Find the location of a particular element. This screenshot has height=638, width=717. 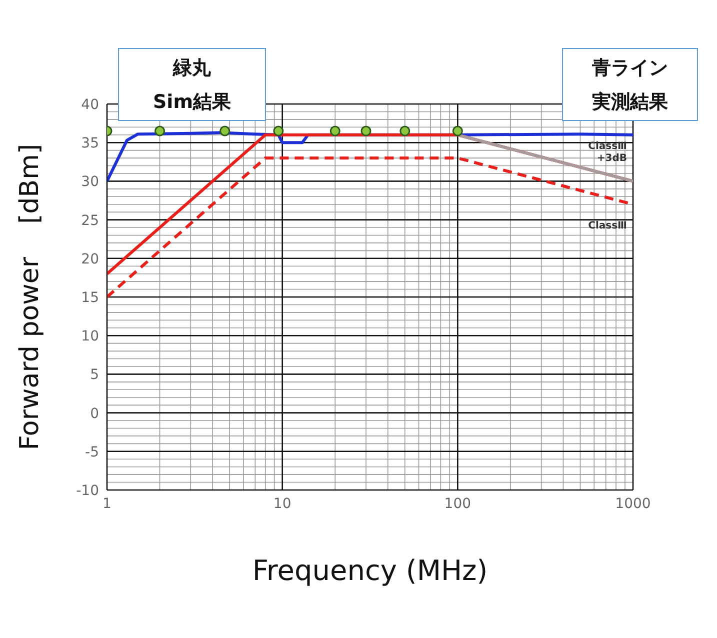

y-tick-label: 10 is located at coordinates (90, 336).